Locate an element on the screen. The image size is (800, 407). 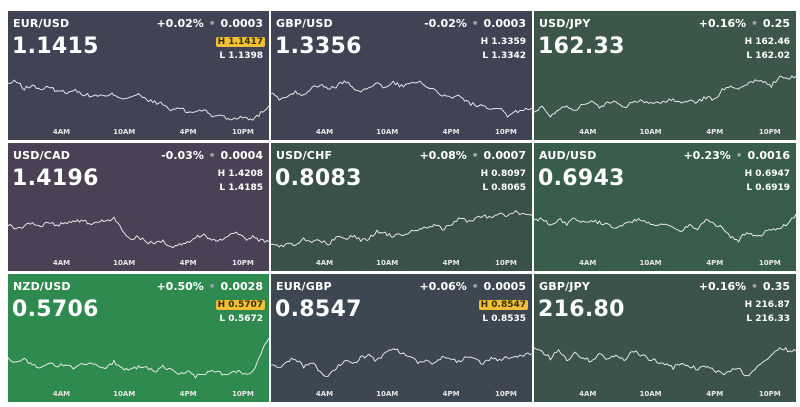
price: 0.8083 is located at coordinates (318, 178).